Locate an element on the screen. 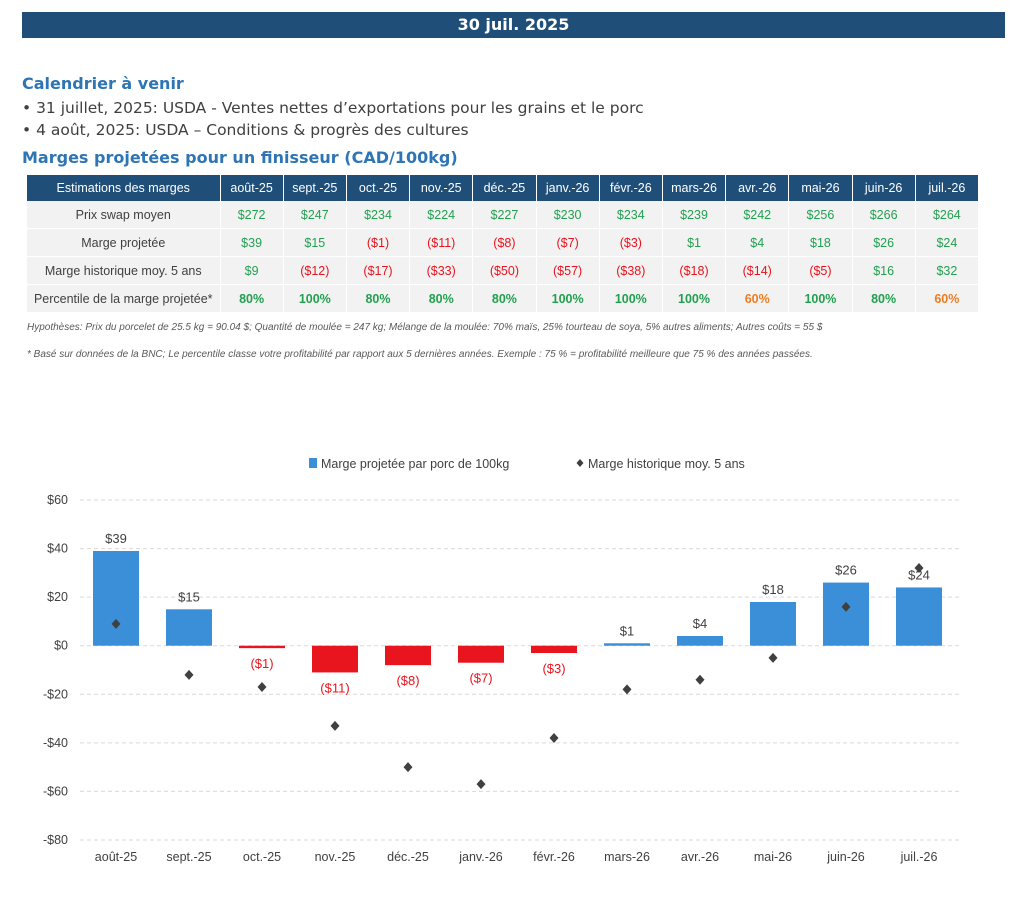  bar-data-label: ($11) is located at coordinates (334, 687).